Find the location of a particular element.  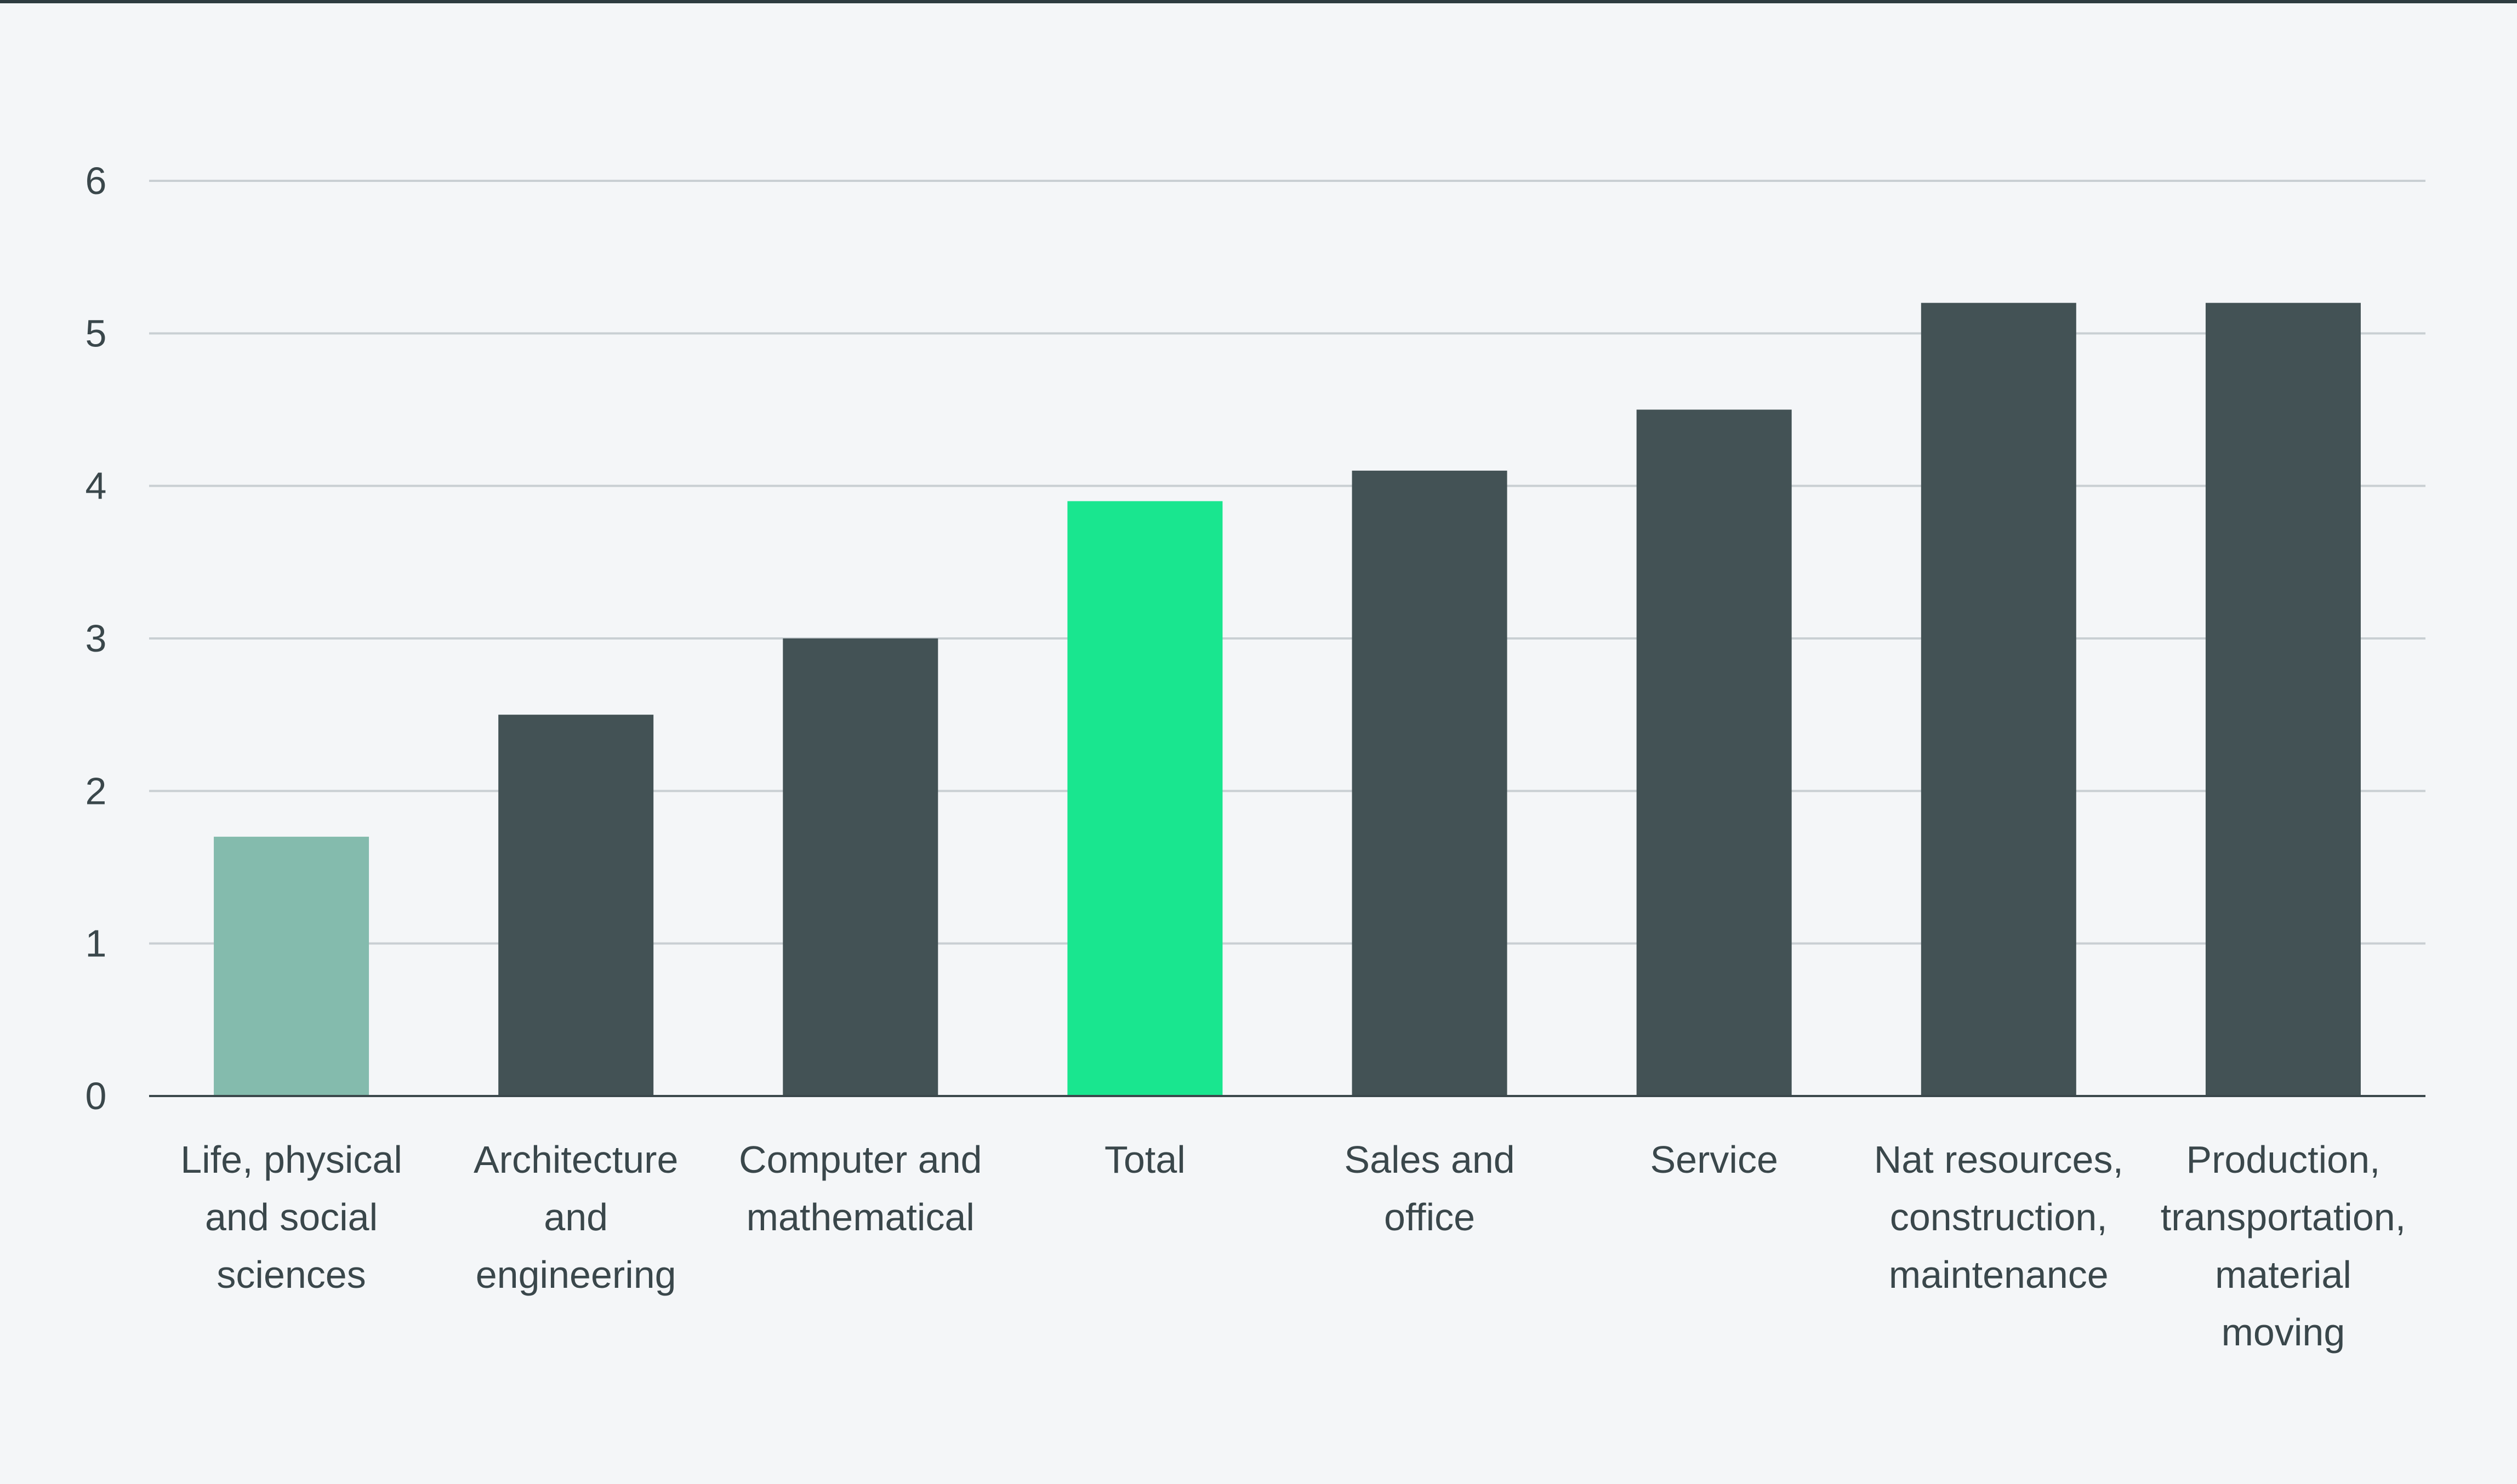

y-tick-label: 6 is located at coordinates (97, 180).